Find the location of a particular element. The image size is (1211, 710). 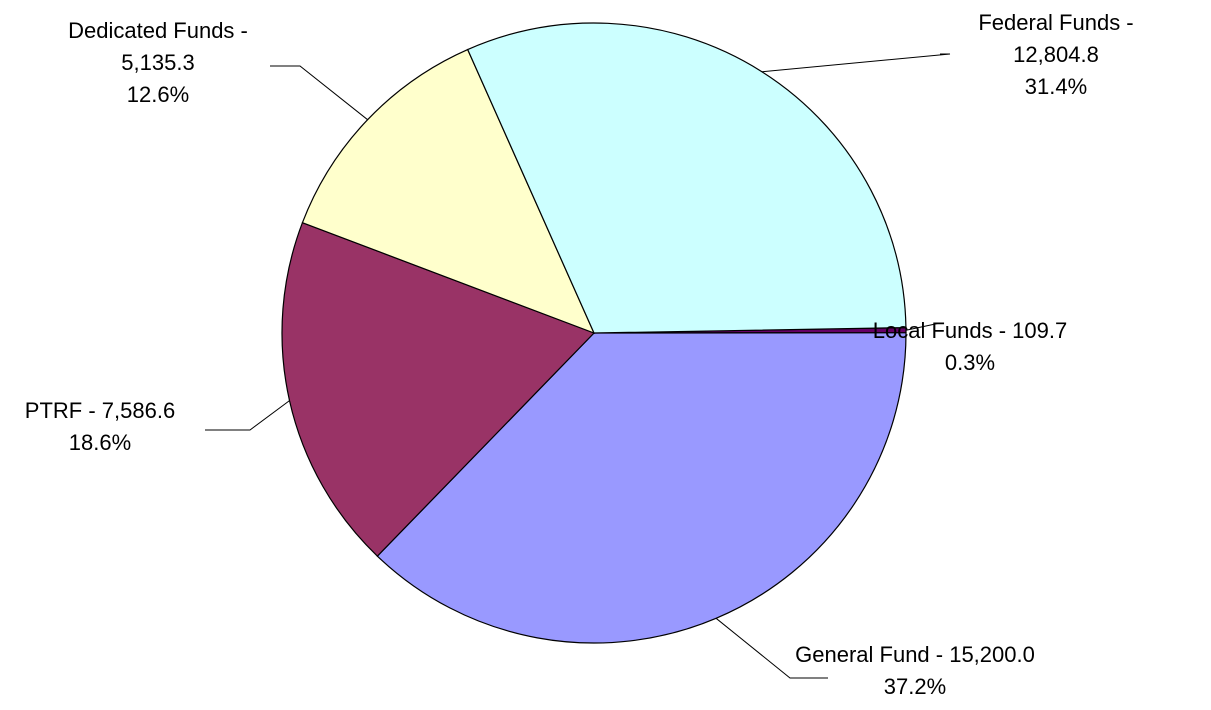

data-label-line: 5,135.3 is located at coordinates (157, 62).